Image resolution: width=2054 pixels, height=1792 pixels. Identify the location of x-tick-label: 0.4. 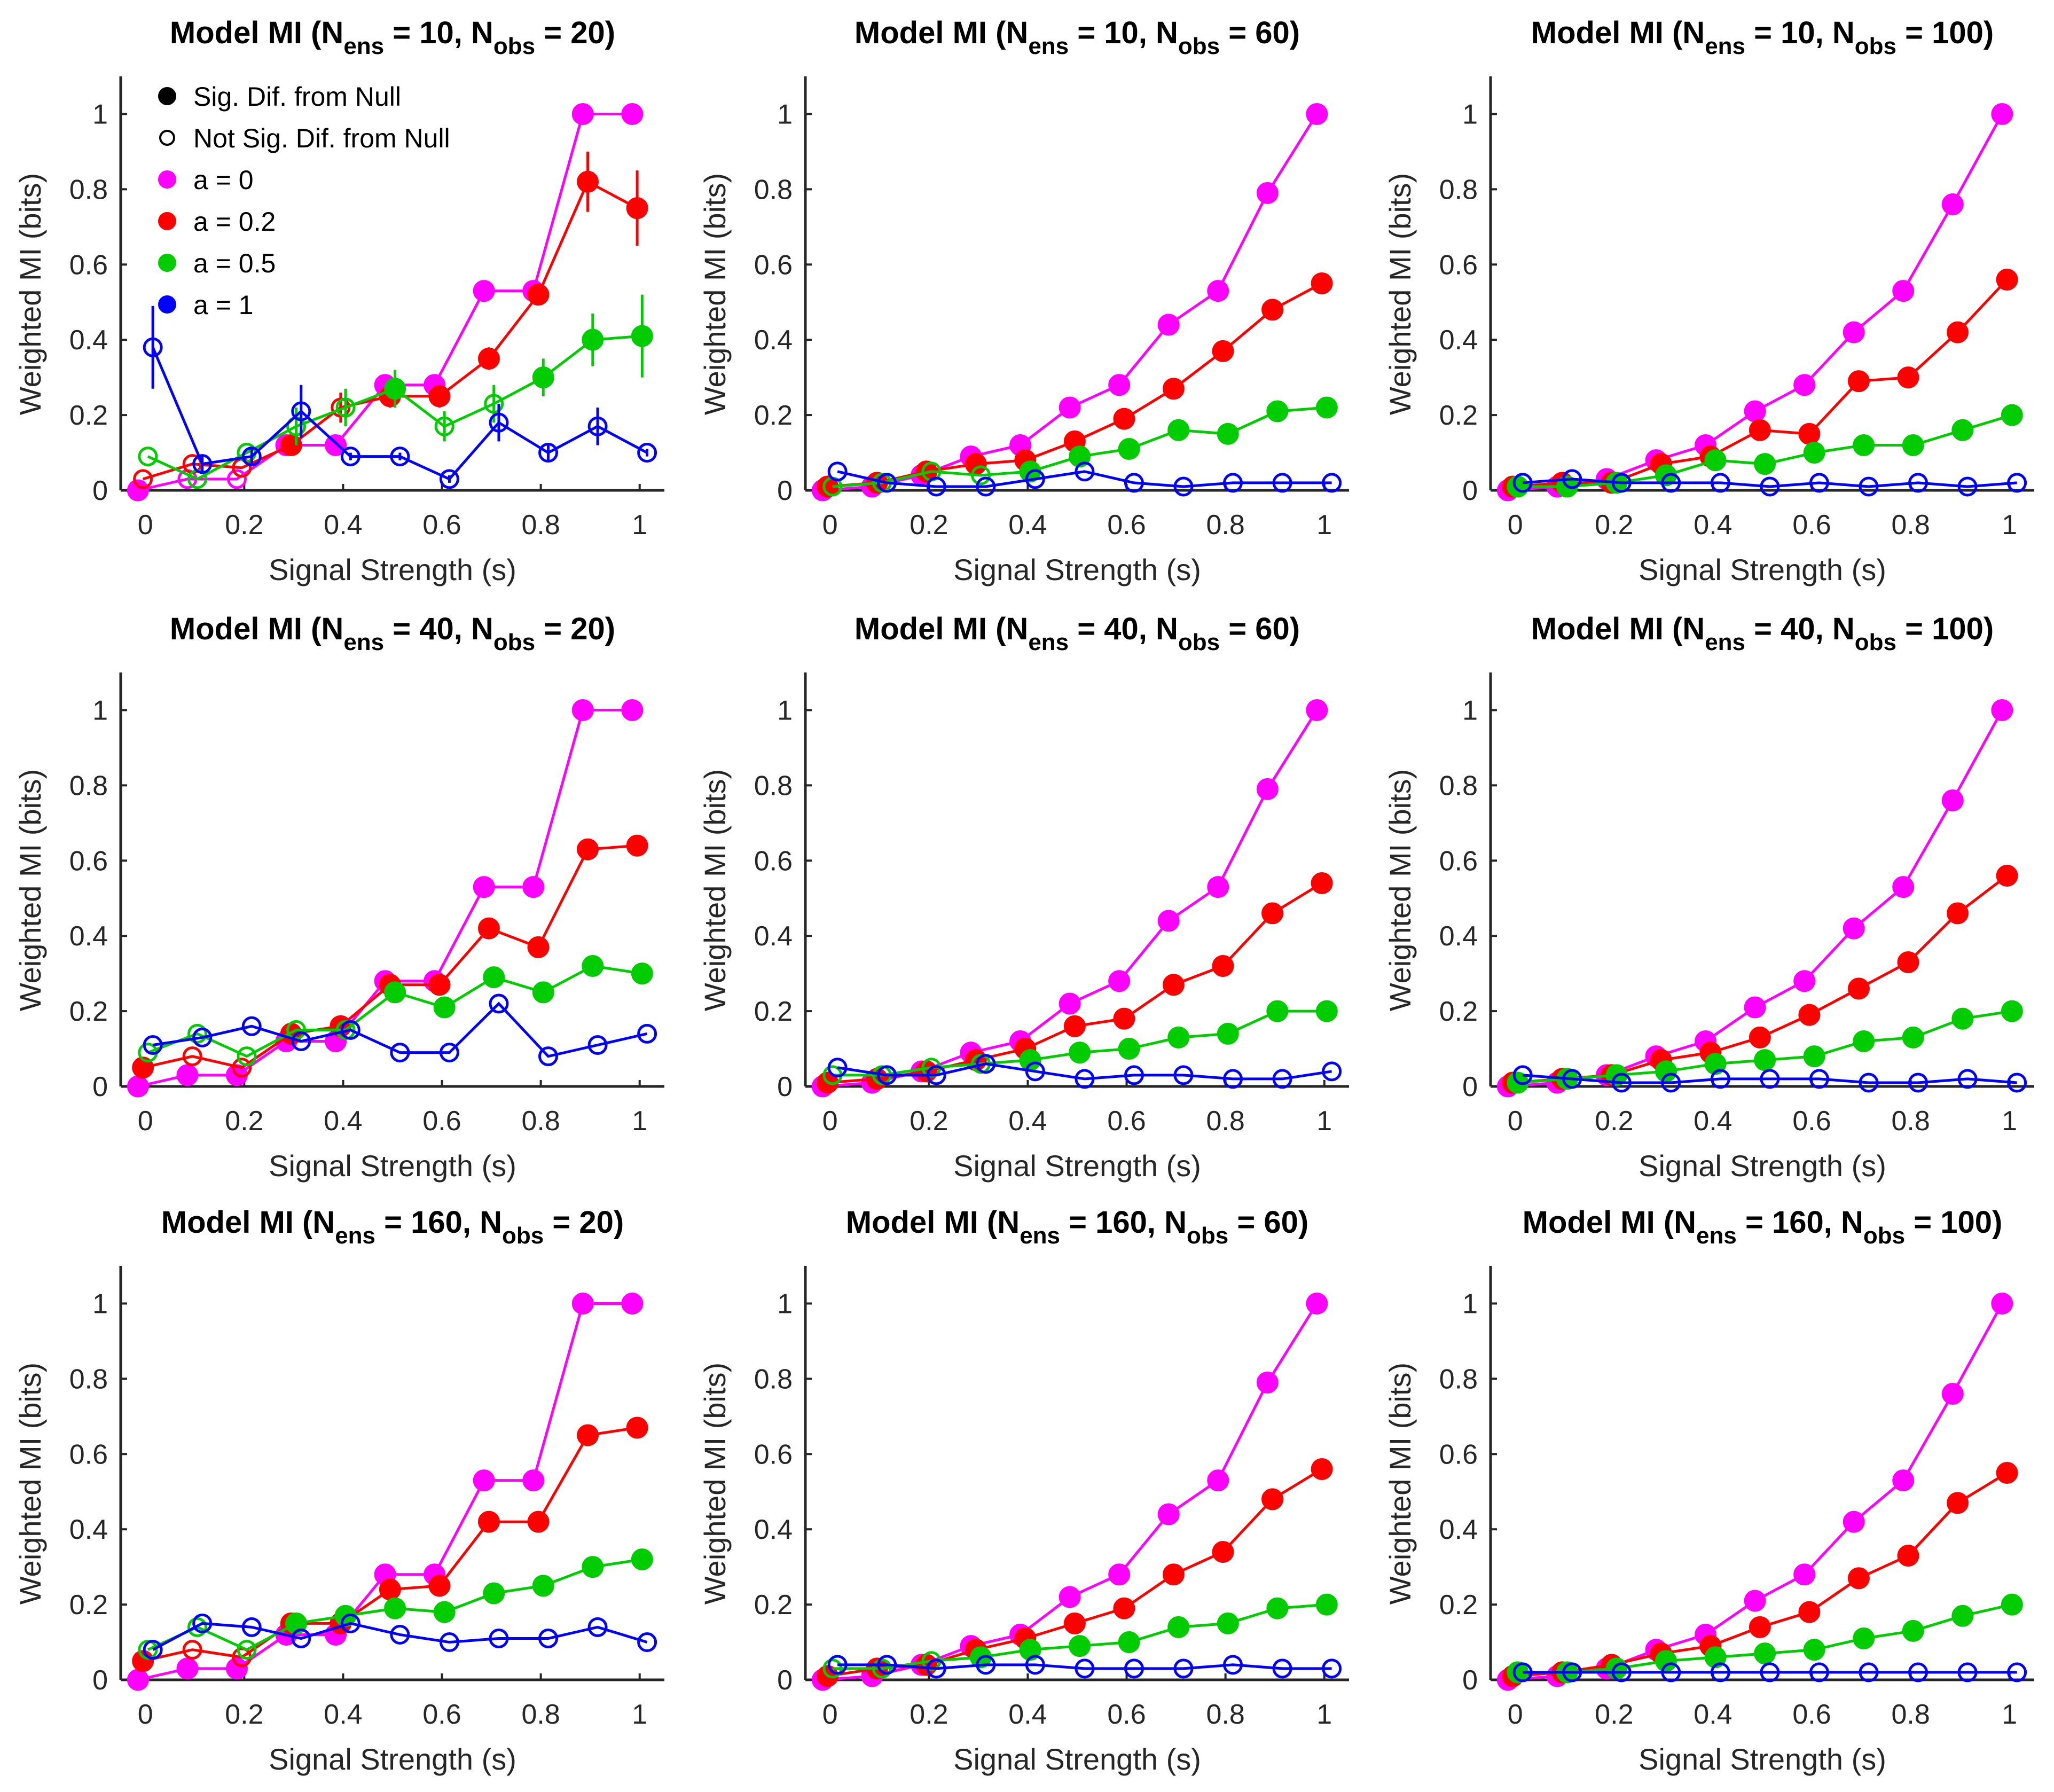
(1027, 1121).